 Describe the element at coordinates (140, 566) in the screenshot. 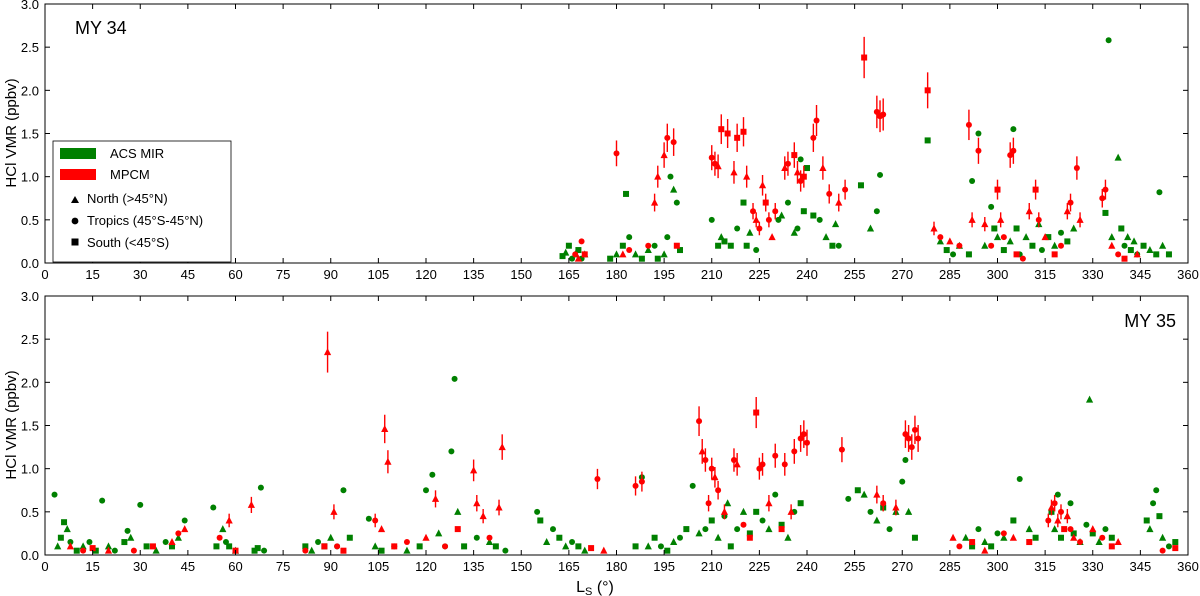

I see `xtick-label: 30` at that location.